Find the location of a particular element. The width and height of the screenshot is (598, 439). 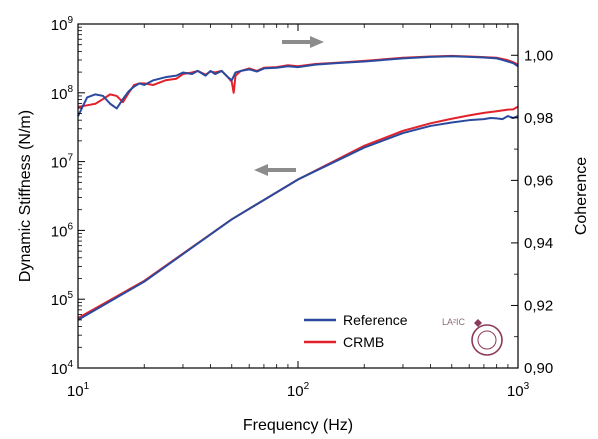

series-line-reference-right is located at coordinates (298, 86).